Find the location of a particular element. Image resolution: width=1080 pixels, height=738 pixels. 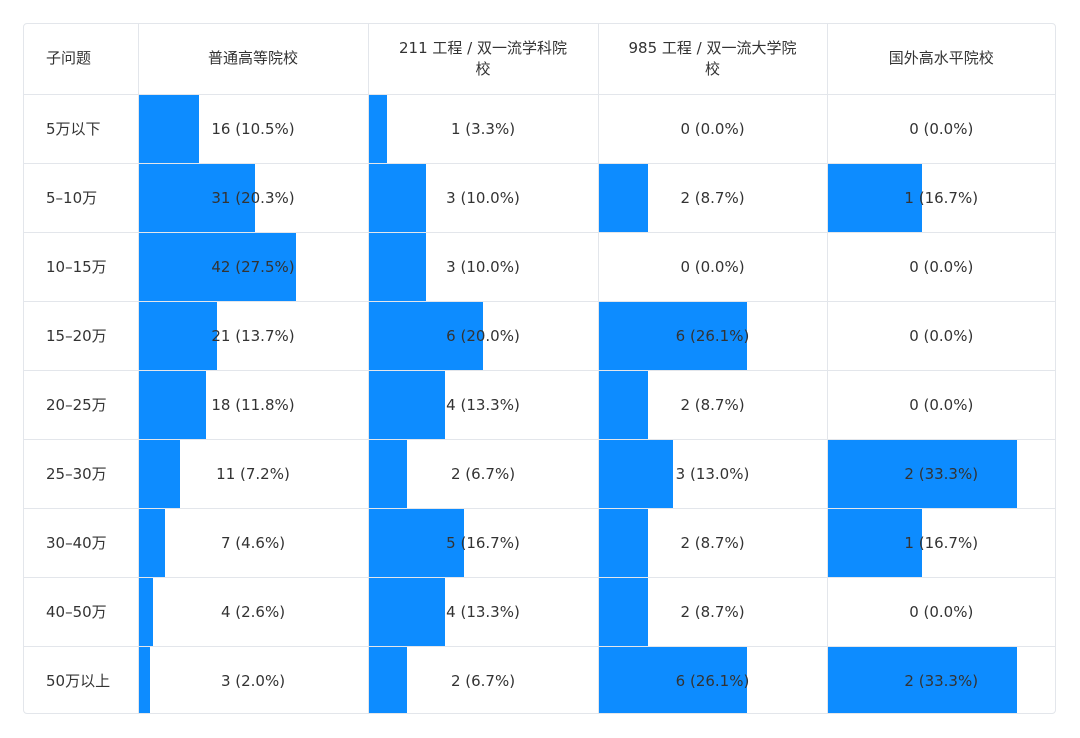

cell-value: 3 (10.0%) is located at coordinates (483, 266).